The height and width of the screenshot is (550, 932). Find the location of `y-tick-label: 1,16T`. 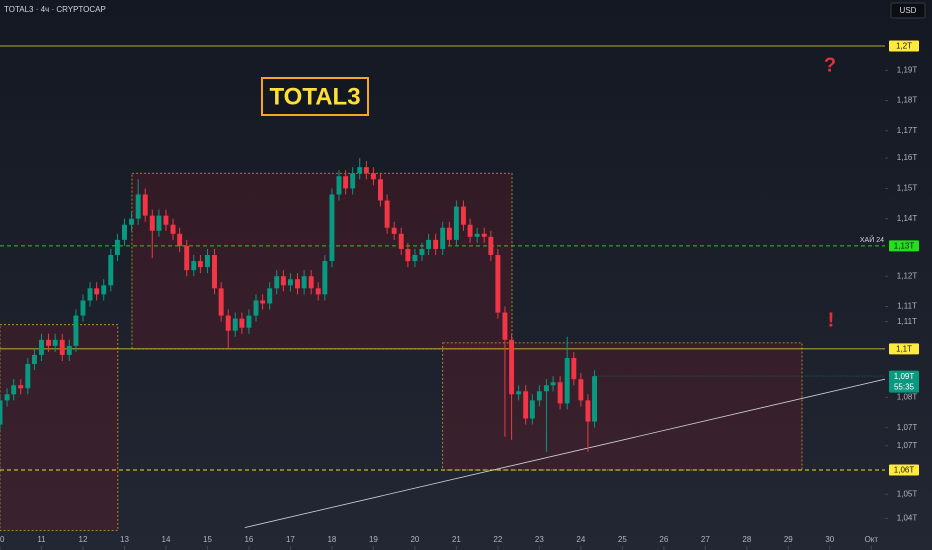

y-tick-label: 1,16T is located at coordinates (907, 157).